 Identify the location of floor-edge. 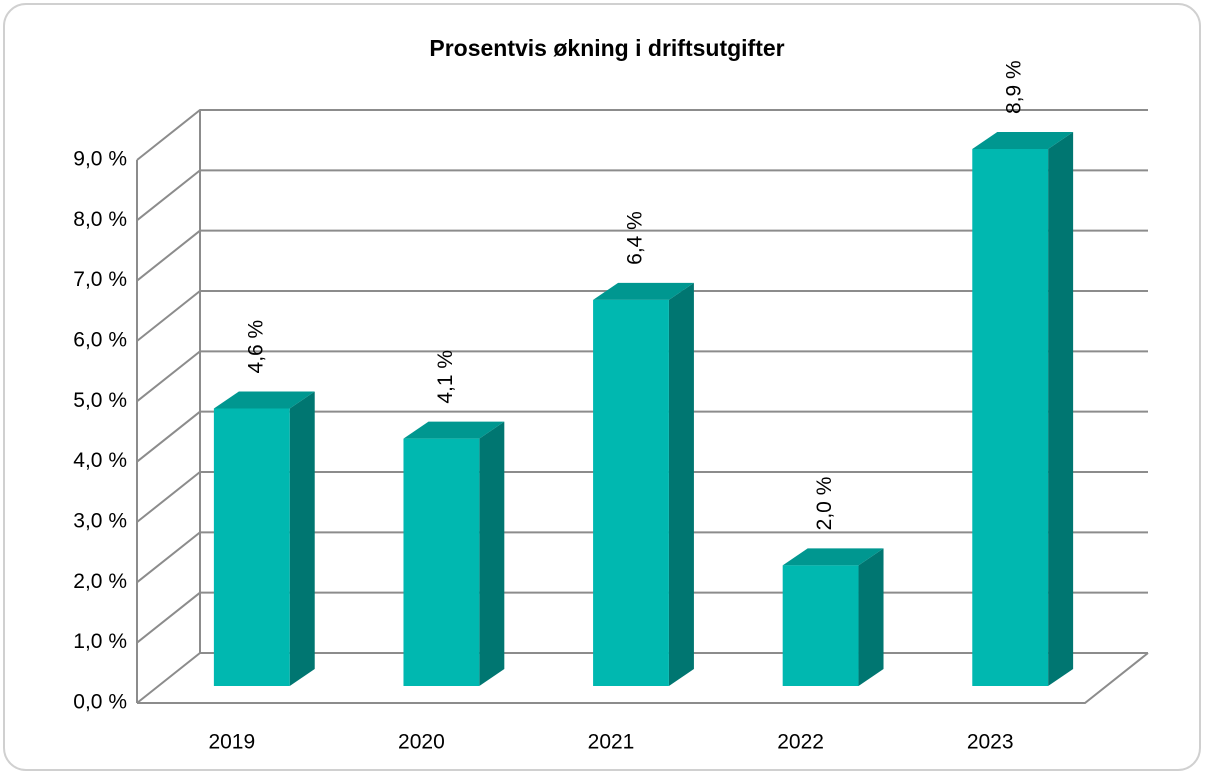
(643, 678).